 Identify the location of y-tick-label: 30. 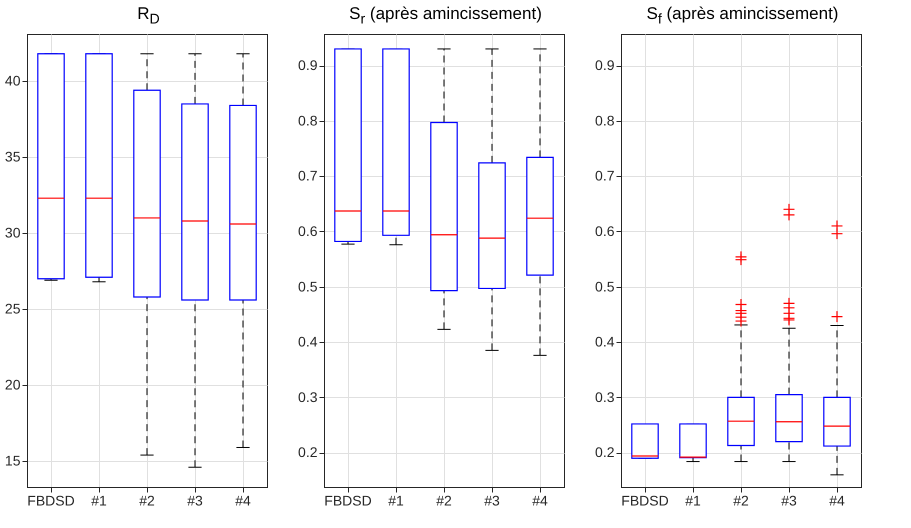
(12, 232).